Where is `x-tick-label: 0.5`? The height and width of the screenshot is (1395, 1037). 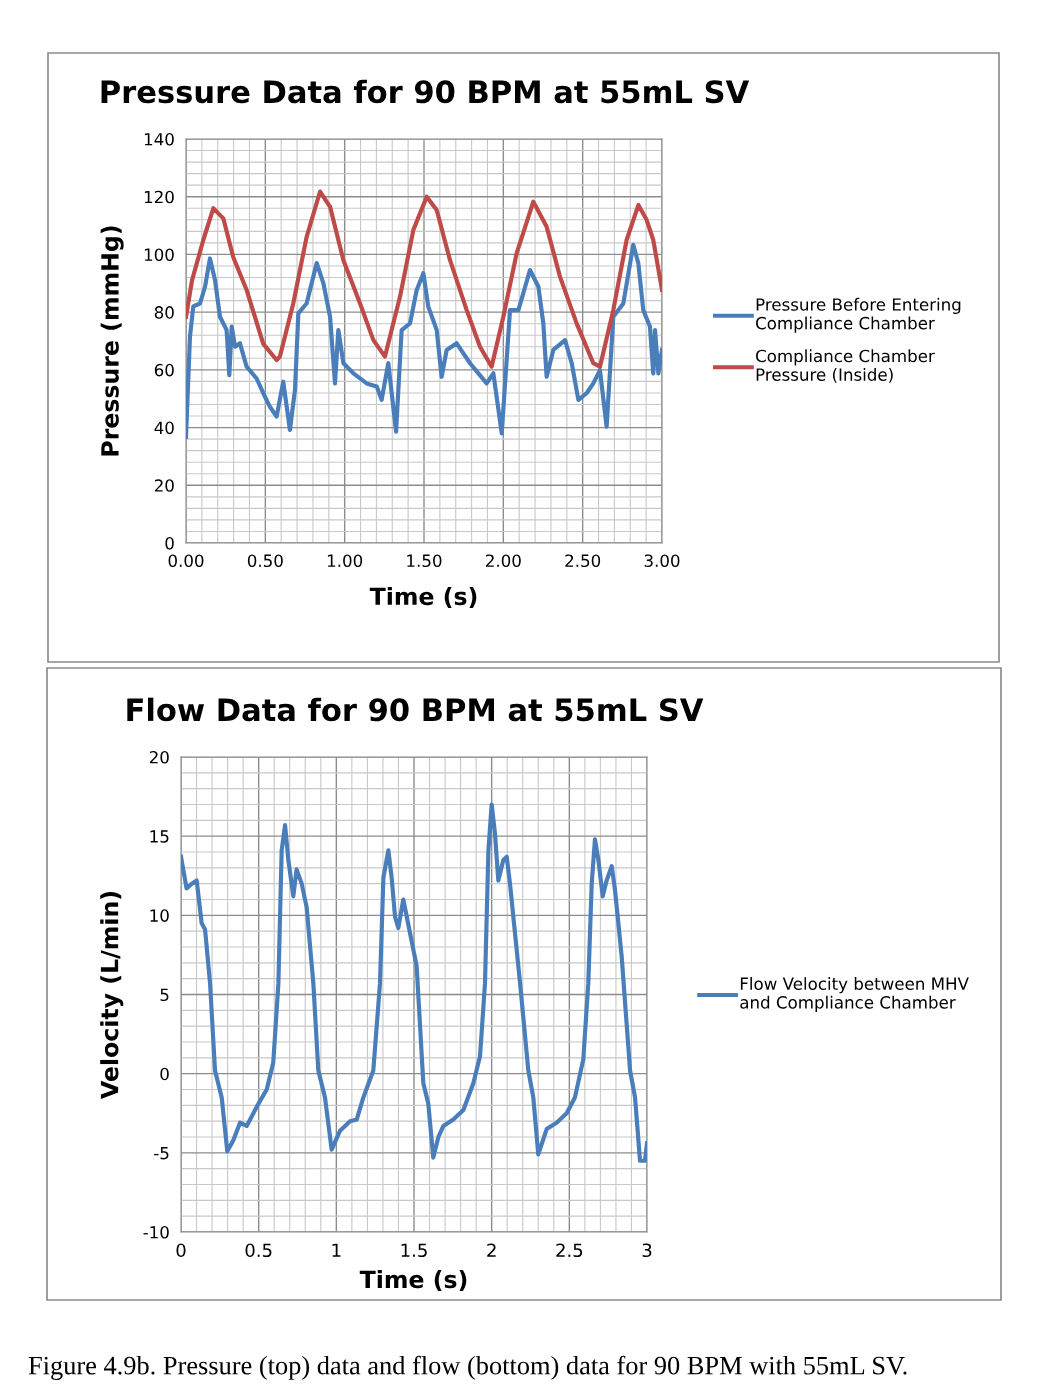
x-tick-label: 0.5 is located at coordinates (258, 1250).